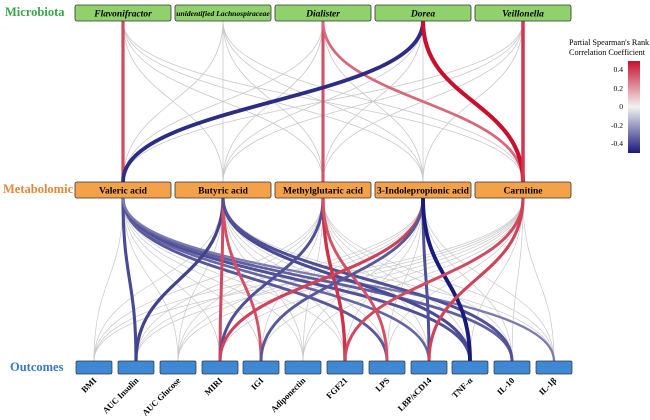  I want to click on legend-tick: 0, so click(621, 106).